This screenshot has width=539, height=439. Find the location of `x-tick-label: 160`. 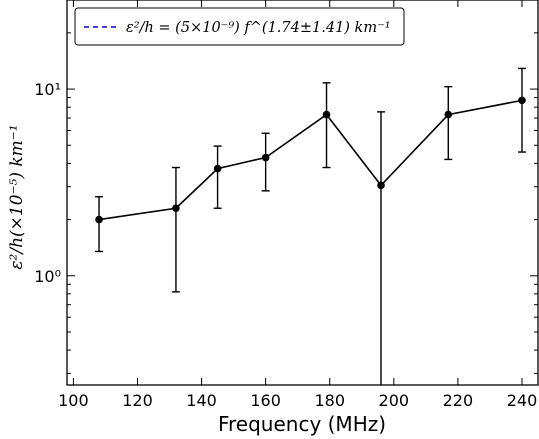

x-tick-label: 160 is located at coordinates (265, 400).